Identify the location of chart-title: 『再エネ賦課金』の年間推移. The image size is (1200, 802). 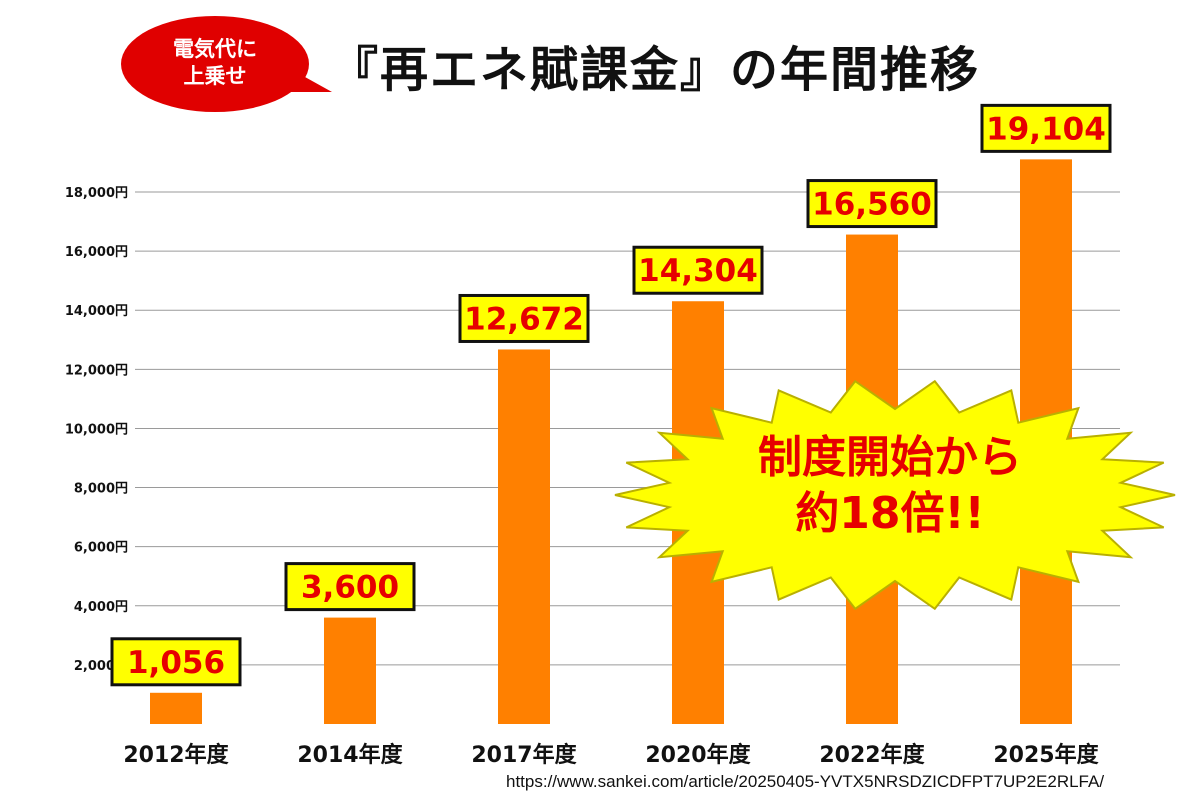
(655, 70).